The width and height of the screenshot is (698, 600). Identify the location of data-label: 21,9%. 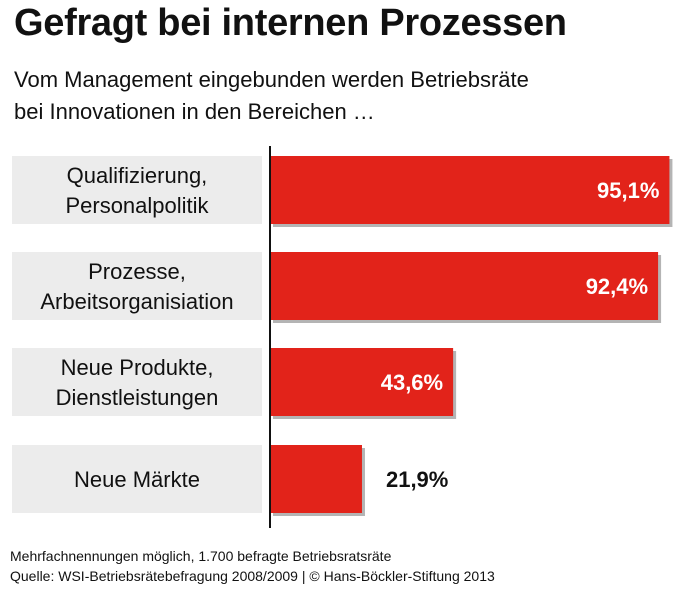
(417, 479).